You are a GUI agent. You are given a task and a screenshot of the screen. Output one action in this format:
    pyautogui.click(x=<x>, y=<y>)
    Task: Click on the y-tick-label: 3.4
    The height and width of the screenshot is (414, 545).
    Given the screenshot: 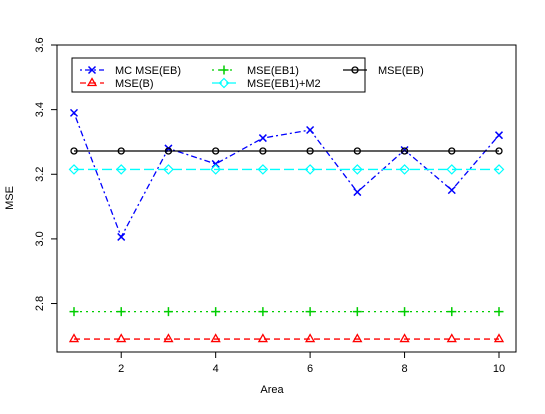 What is the action you would take?
    pyautogui.click(x=40, y=109)
    